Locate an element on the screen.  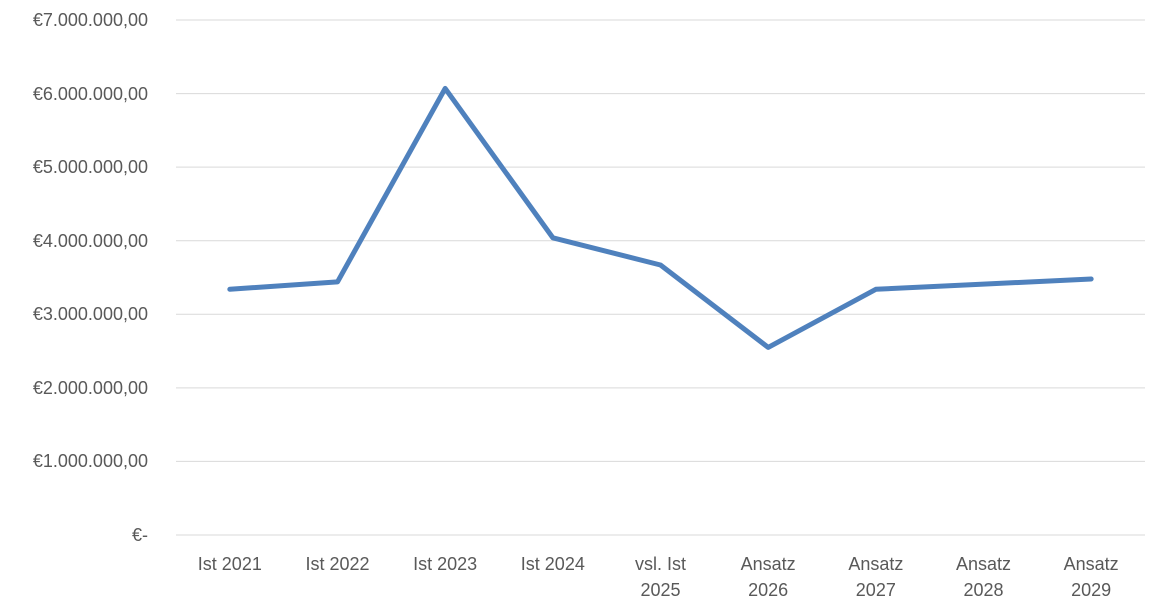
y-tick-label: €4.000.000,00 is located at coordinates (90, 240).